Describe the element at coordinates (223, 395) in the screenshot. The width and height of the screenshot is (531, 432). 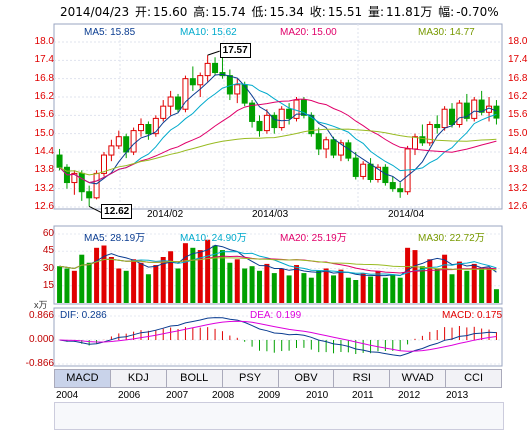
I see `year-label: 2008` at that location.